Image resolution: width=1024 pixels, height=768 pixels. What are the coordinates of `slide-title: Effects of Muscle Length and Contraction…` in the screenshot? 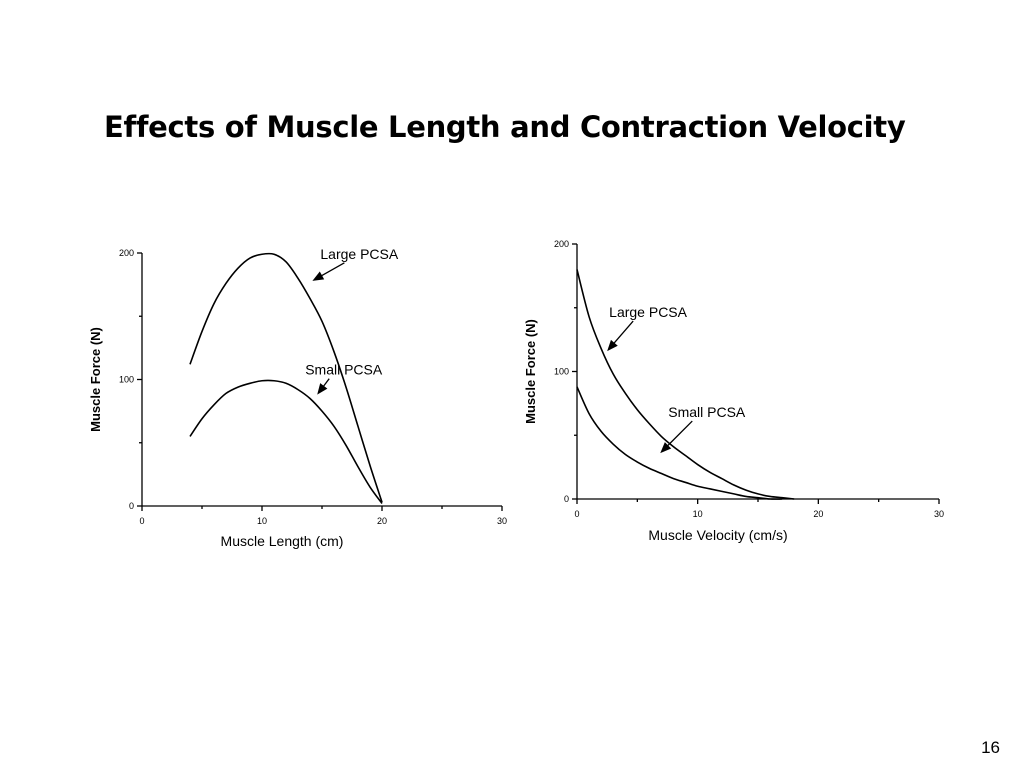 It's located at (505, 127).